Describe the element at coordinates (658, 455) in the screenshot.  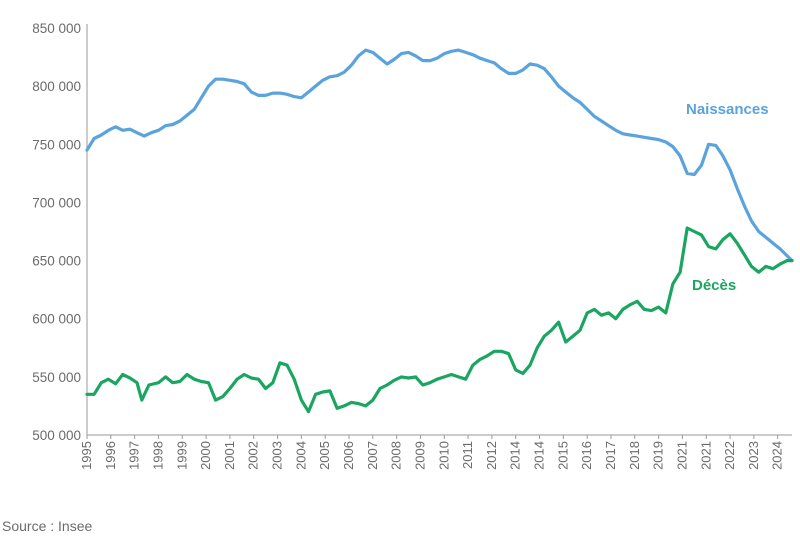
I see `x-tick-label: 2019` at that location.